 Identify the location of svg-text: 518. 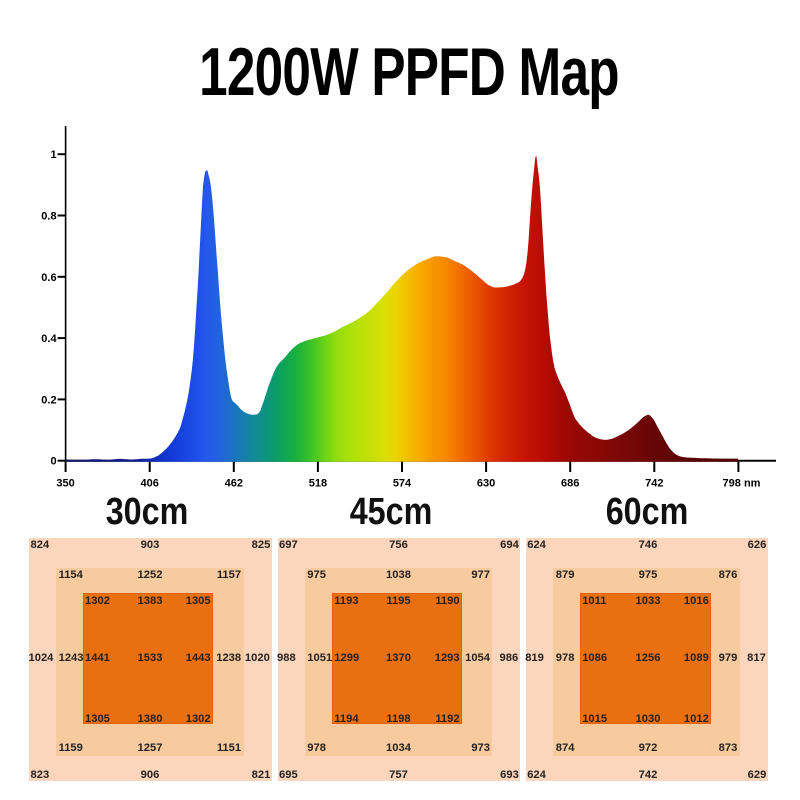
(318, 484).